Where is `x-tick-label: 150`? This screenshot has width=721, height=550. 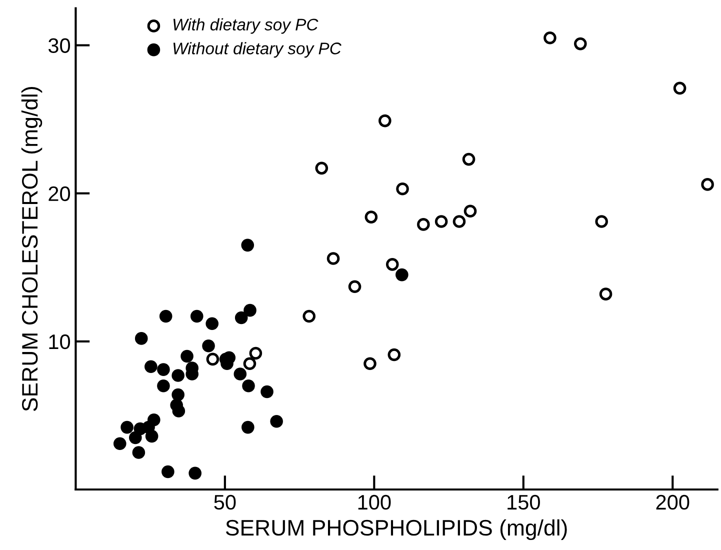 x-tick-label: 150 is located at coordinates (524, 502).